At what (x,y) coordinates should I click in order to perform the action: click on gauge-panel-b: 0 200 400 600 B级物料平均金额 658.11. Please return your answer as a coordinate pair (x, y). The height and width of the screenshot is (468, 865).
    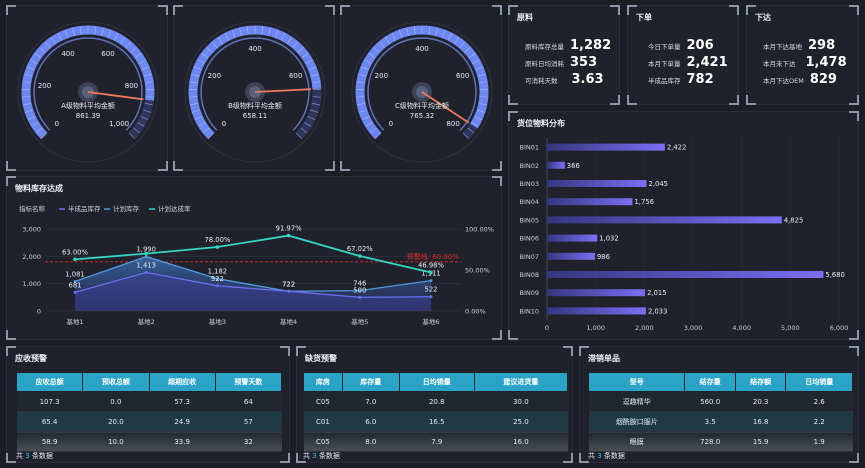
    Looking at the image, I should click on (254, 88).